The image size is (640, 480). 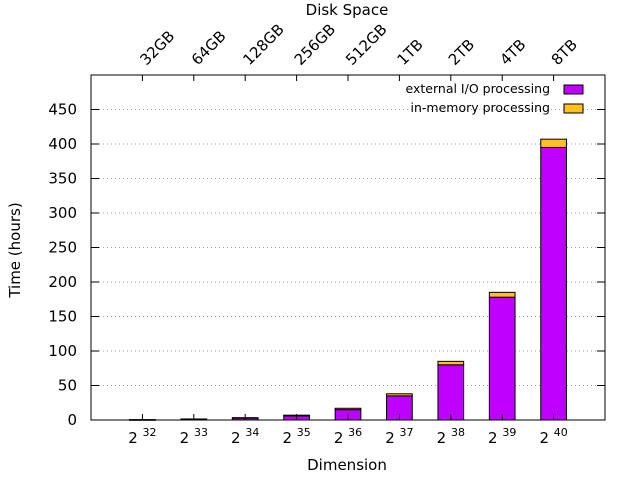 I want to click on y-axis-title: Time (hours), so click(x=15, y=250).